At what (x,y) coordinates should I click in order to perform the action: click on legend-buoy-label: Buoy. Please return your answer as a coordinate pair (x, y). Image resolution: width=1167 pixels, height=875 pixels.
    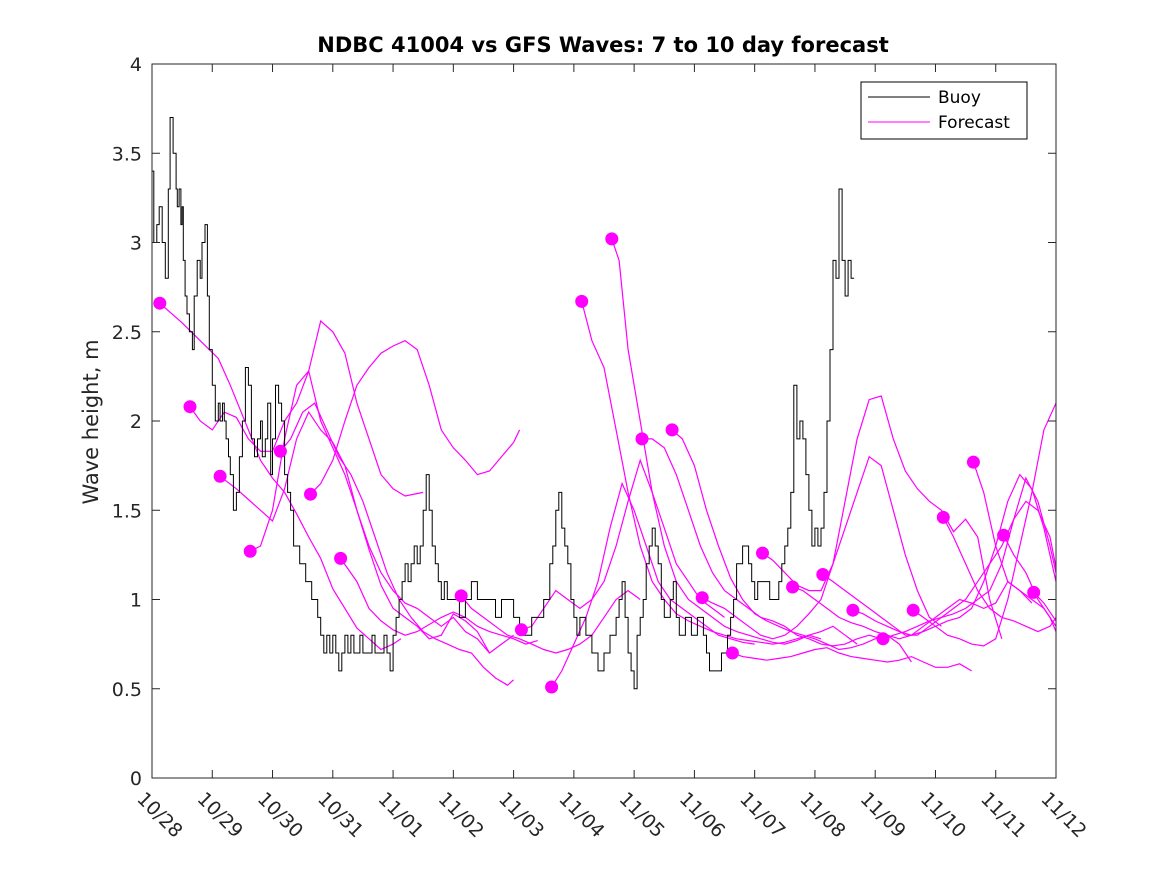
    Looking at the image, I should click on (959, 98).